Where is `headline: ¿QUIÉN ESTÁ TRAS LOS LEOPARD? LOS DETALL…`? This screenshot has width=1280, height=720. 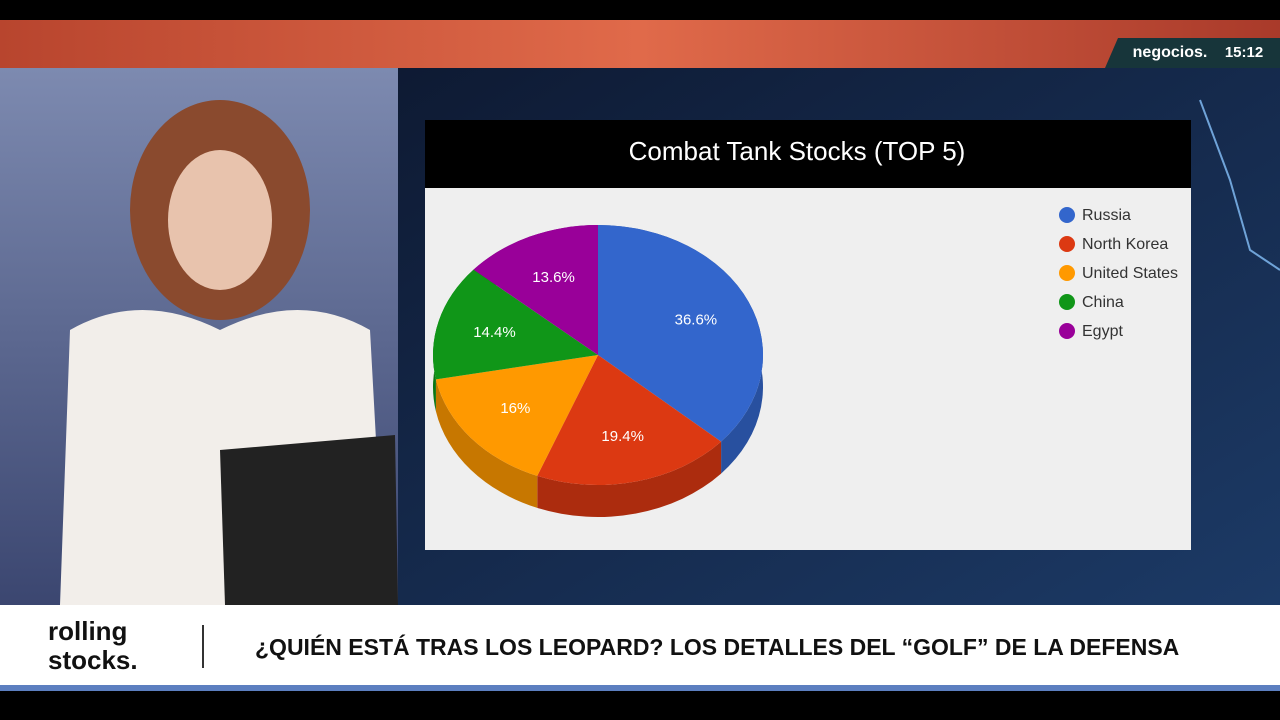
headline: ¿QUIÉN ESTÁ TRAS LOS LEOPARD? LOS DETALL… is located at coordinates (717, 646).